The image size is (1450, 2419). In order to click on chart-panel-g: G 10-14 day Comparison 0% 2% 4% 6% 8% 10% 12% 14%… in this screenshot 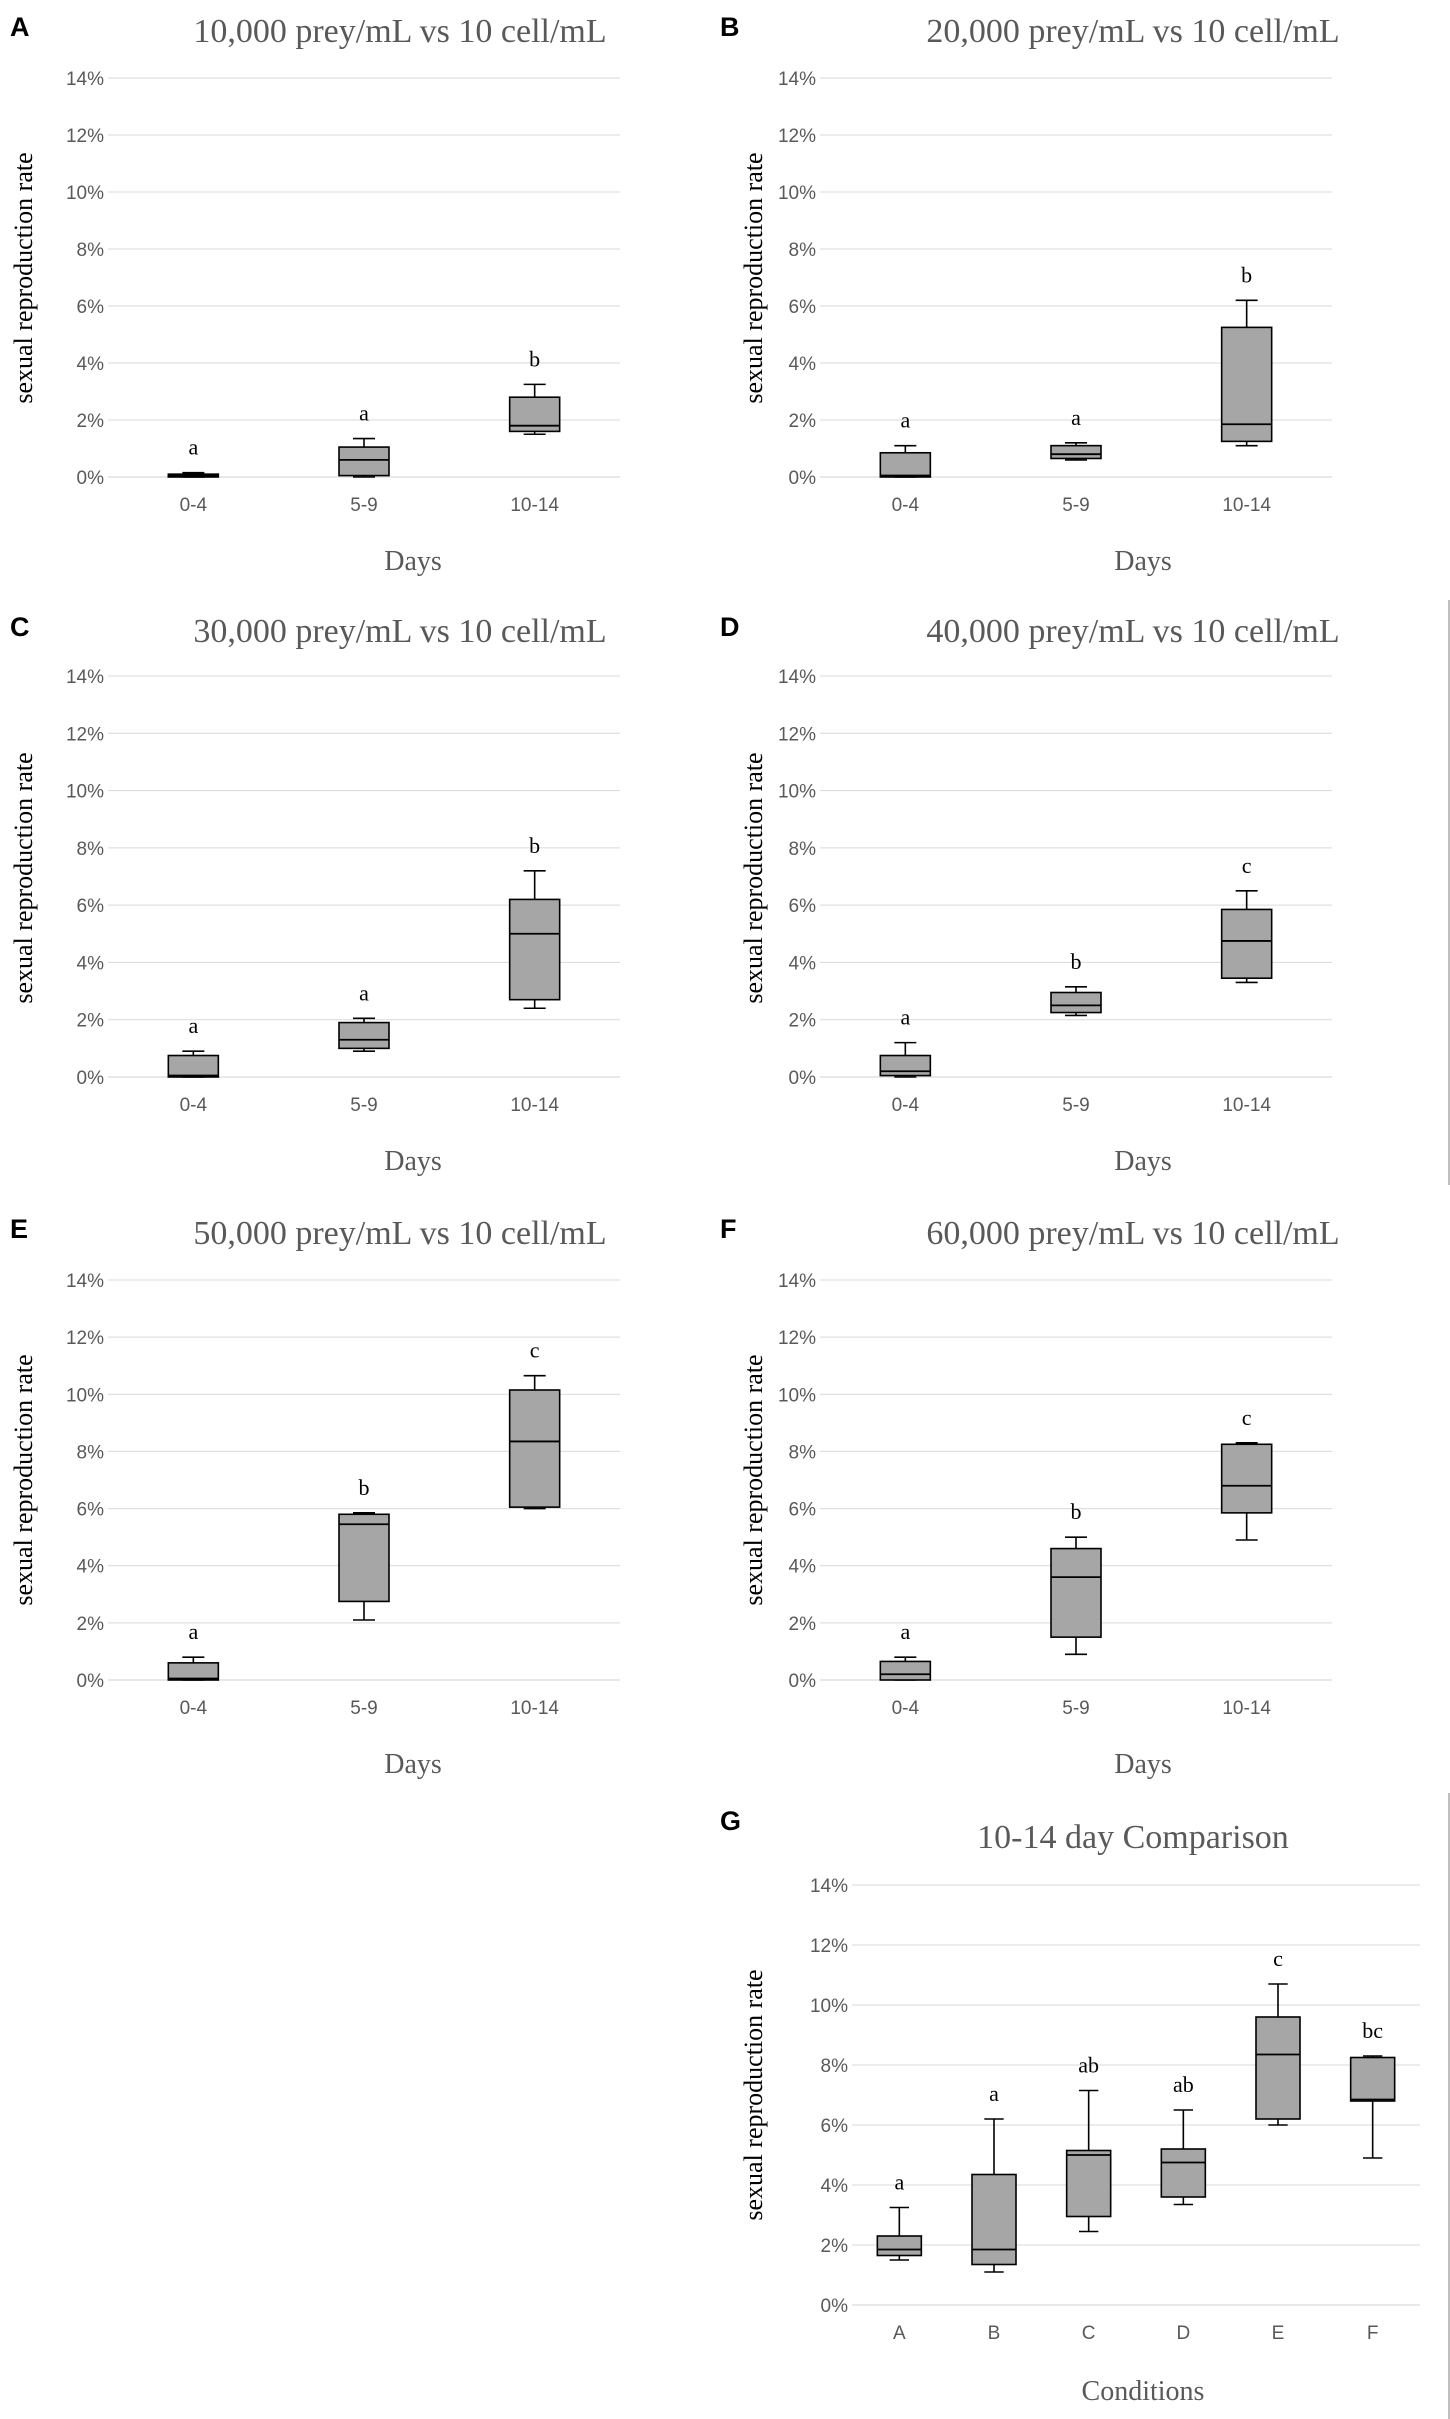, I will do `click(1070, 2106)`.